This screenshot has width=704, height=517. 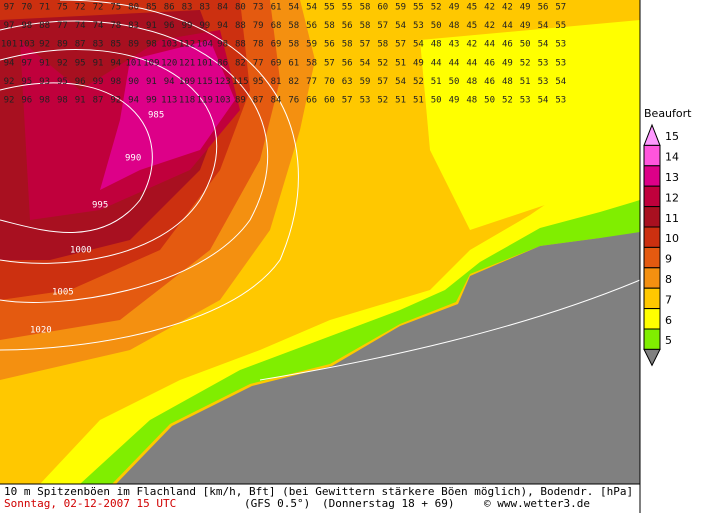 I want to click on wind-value: 87, so click(x=258, y=101).